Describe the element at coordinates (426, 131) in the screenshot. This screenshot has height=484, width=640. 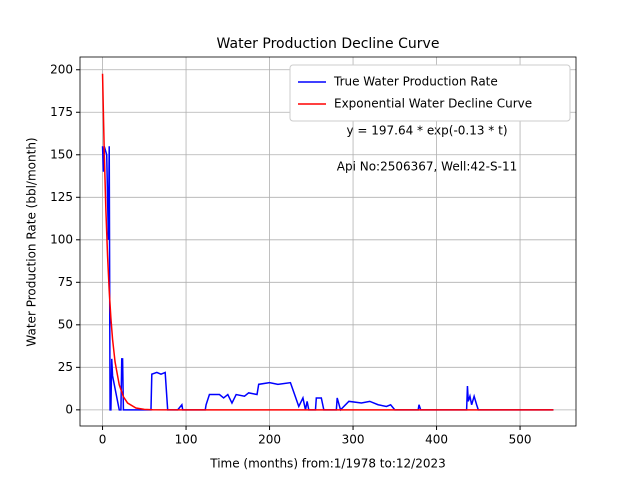
I see `annotation: y = 197.64 * exp(-0.13 * t)` at that location.